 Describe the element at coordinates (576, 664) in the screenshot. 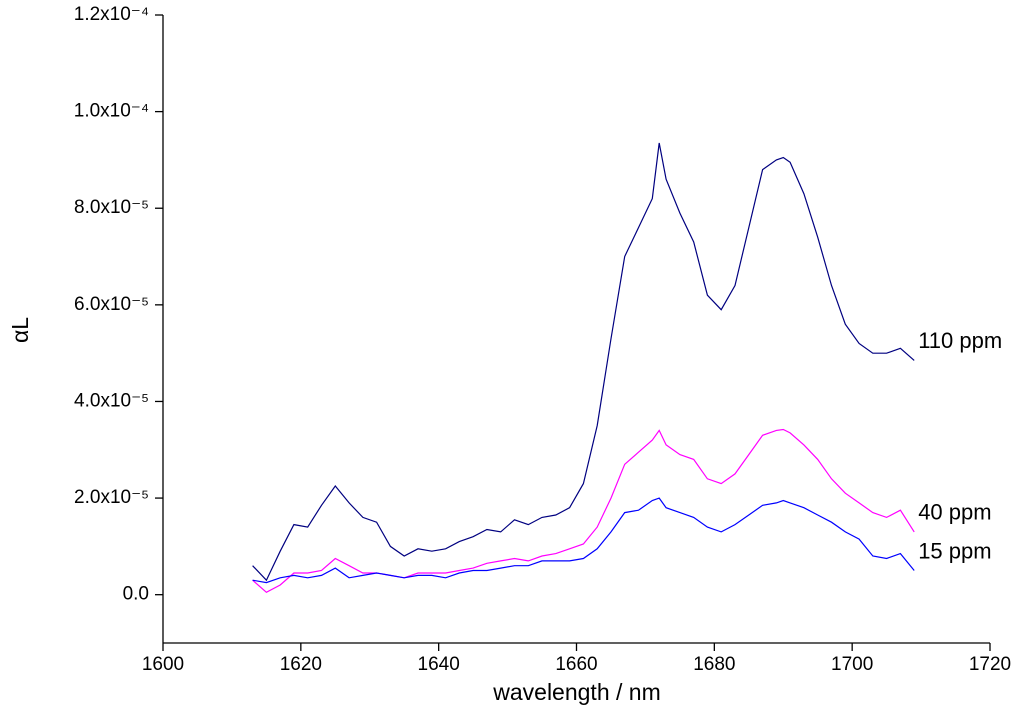

I see `x-tick-label: 1660` at that location.